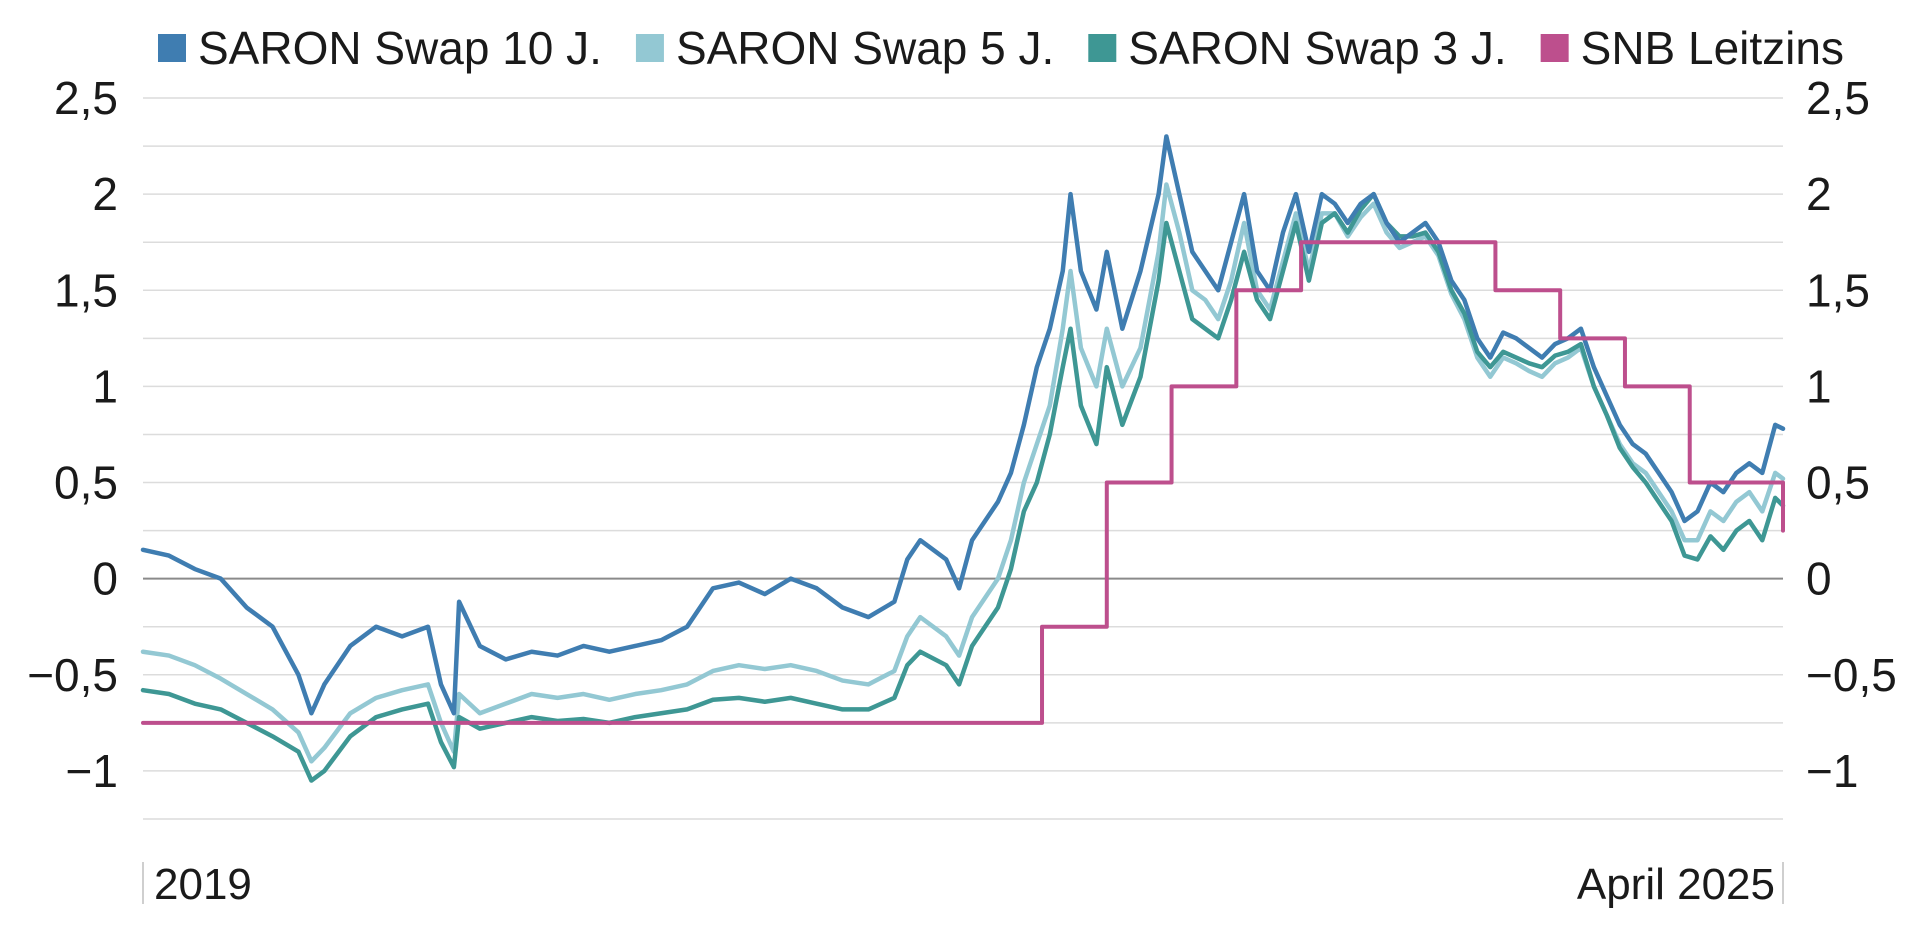 This screenshot has height=929, width=1920. What do you see at coordinates (105, 386) in the screenshot?
I see `y-tick-label-left: 1` at bounding box center [105, 386].